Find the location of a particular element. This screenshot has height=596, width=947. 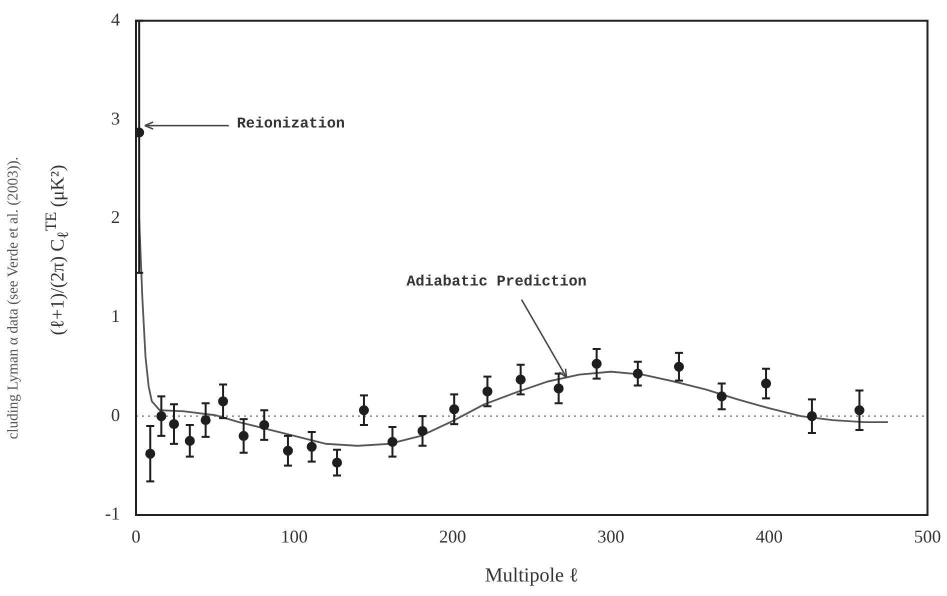

x-tick-label: 200 is located at coordinates (452, 536).